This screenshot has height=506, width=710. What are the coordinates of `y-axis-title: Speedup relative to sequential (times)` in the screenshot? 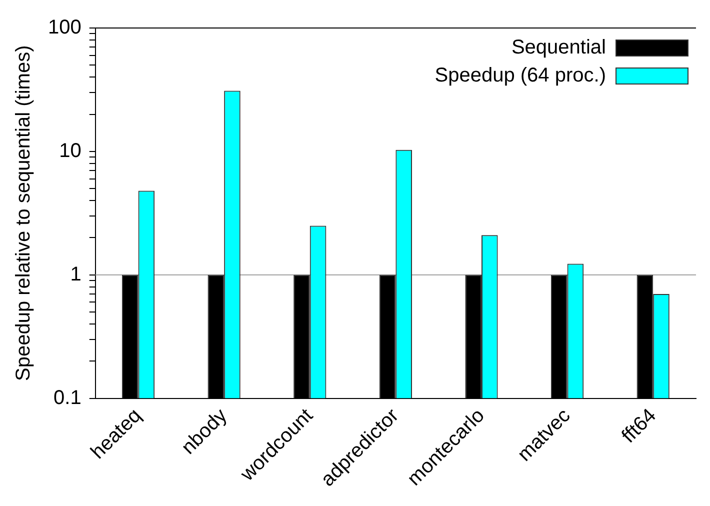 It's located at (23, 213).